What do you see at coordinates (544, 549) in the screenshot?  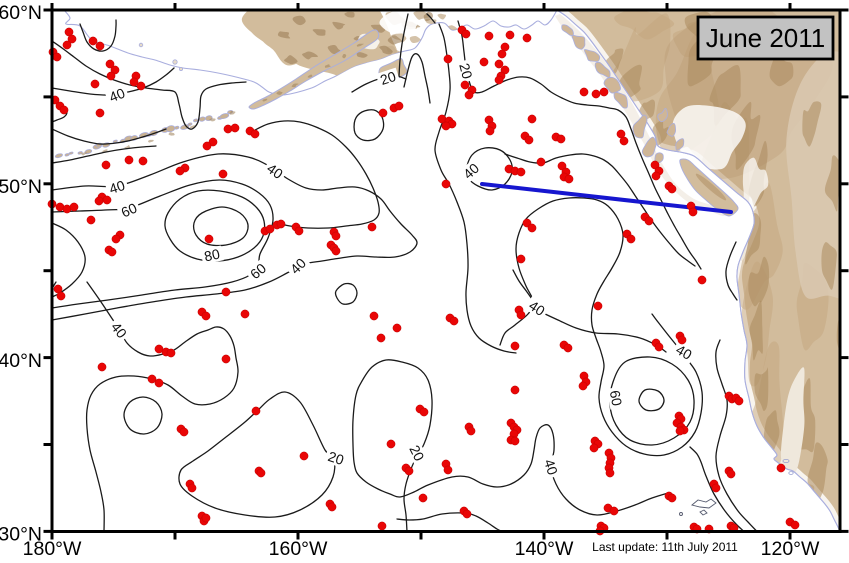 I see `svg-text: 140°W` at bounding box center [544, 549].